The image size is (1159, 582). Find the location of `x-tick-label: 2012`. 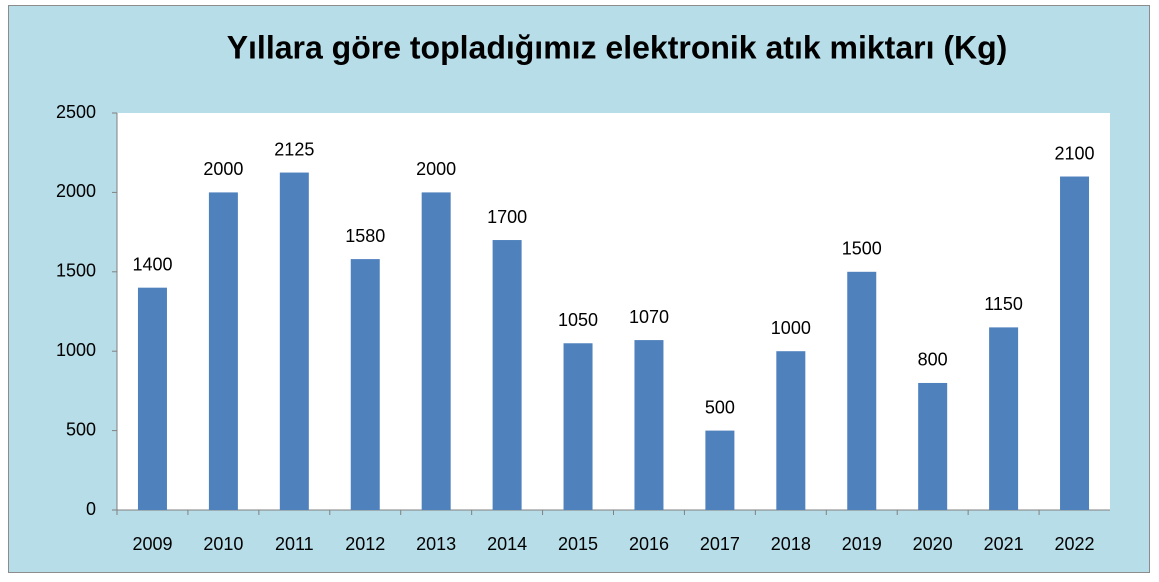

x-tick-label: 2012 is located at coordinates (365, 544).